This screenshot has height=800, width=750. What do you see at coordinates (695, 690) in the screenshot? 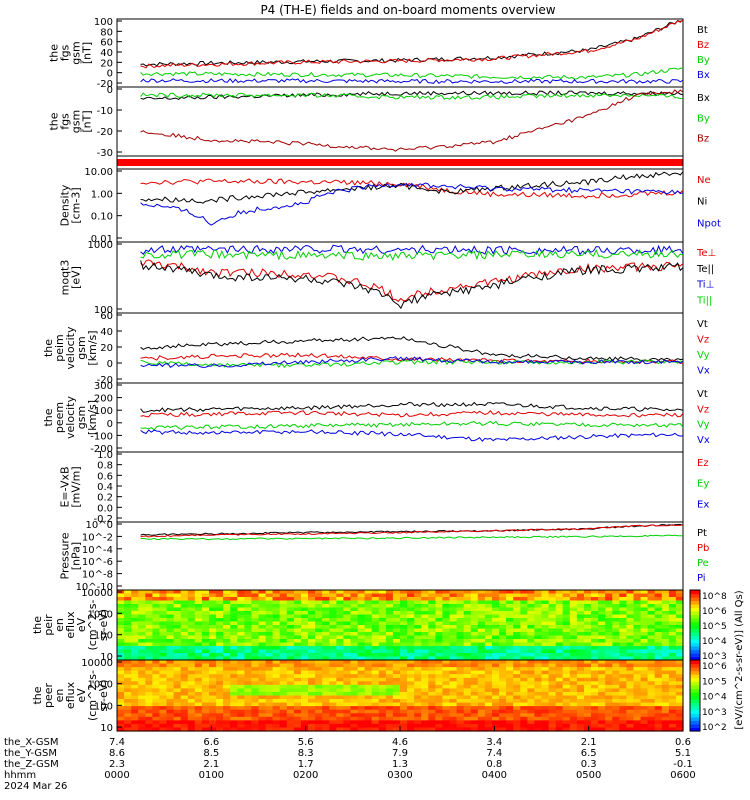
I see `colorbar-cell` at bounding box center [695, 690].